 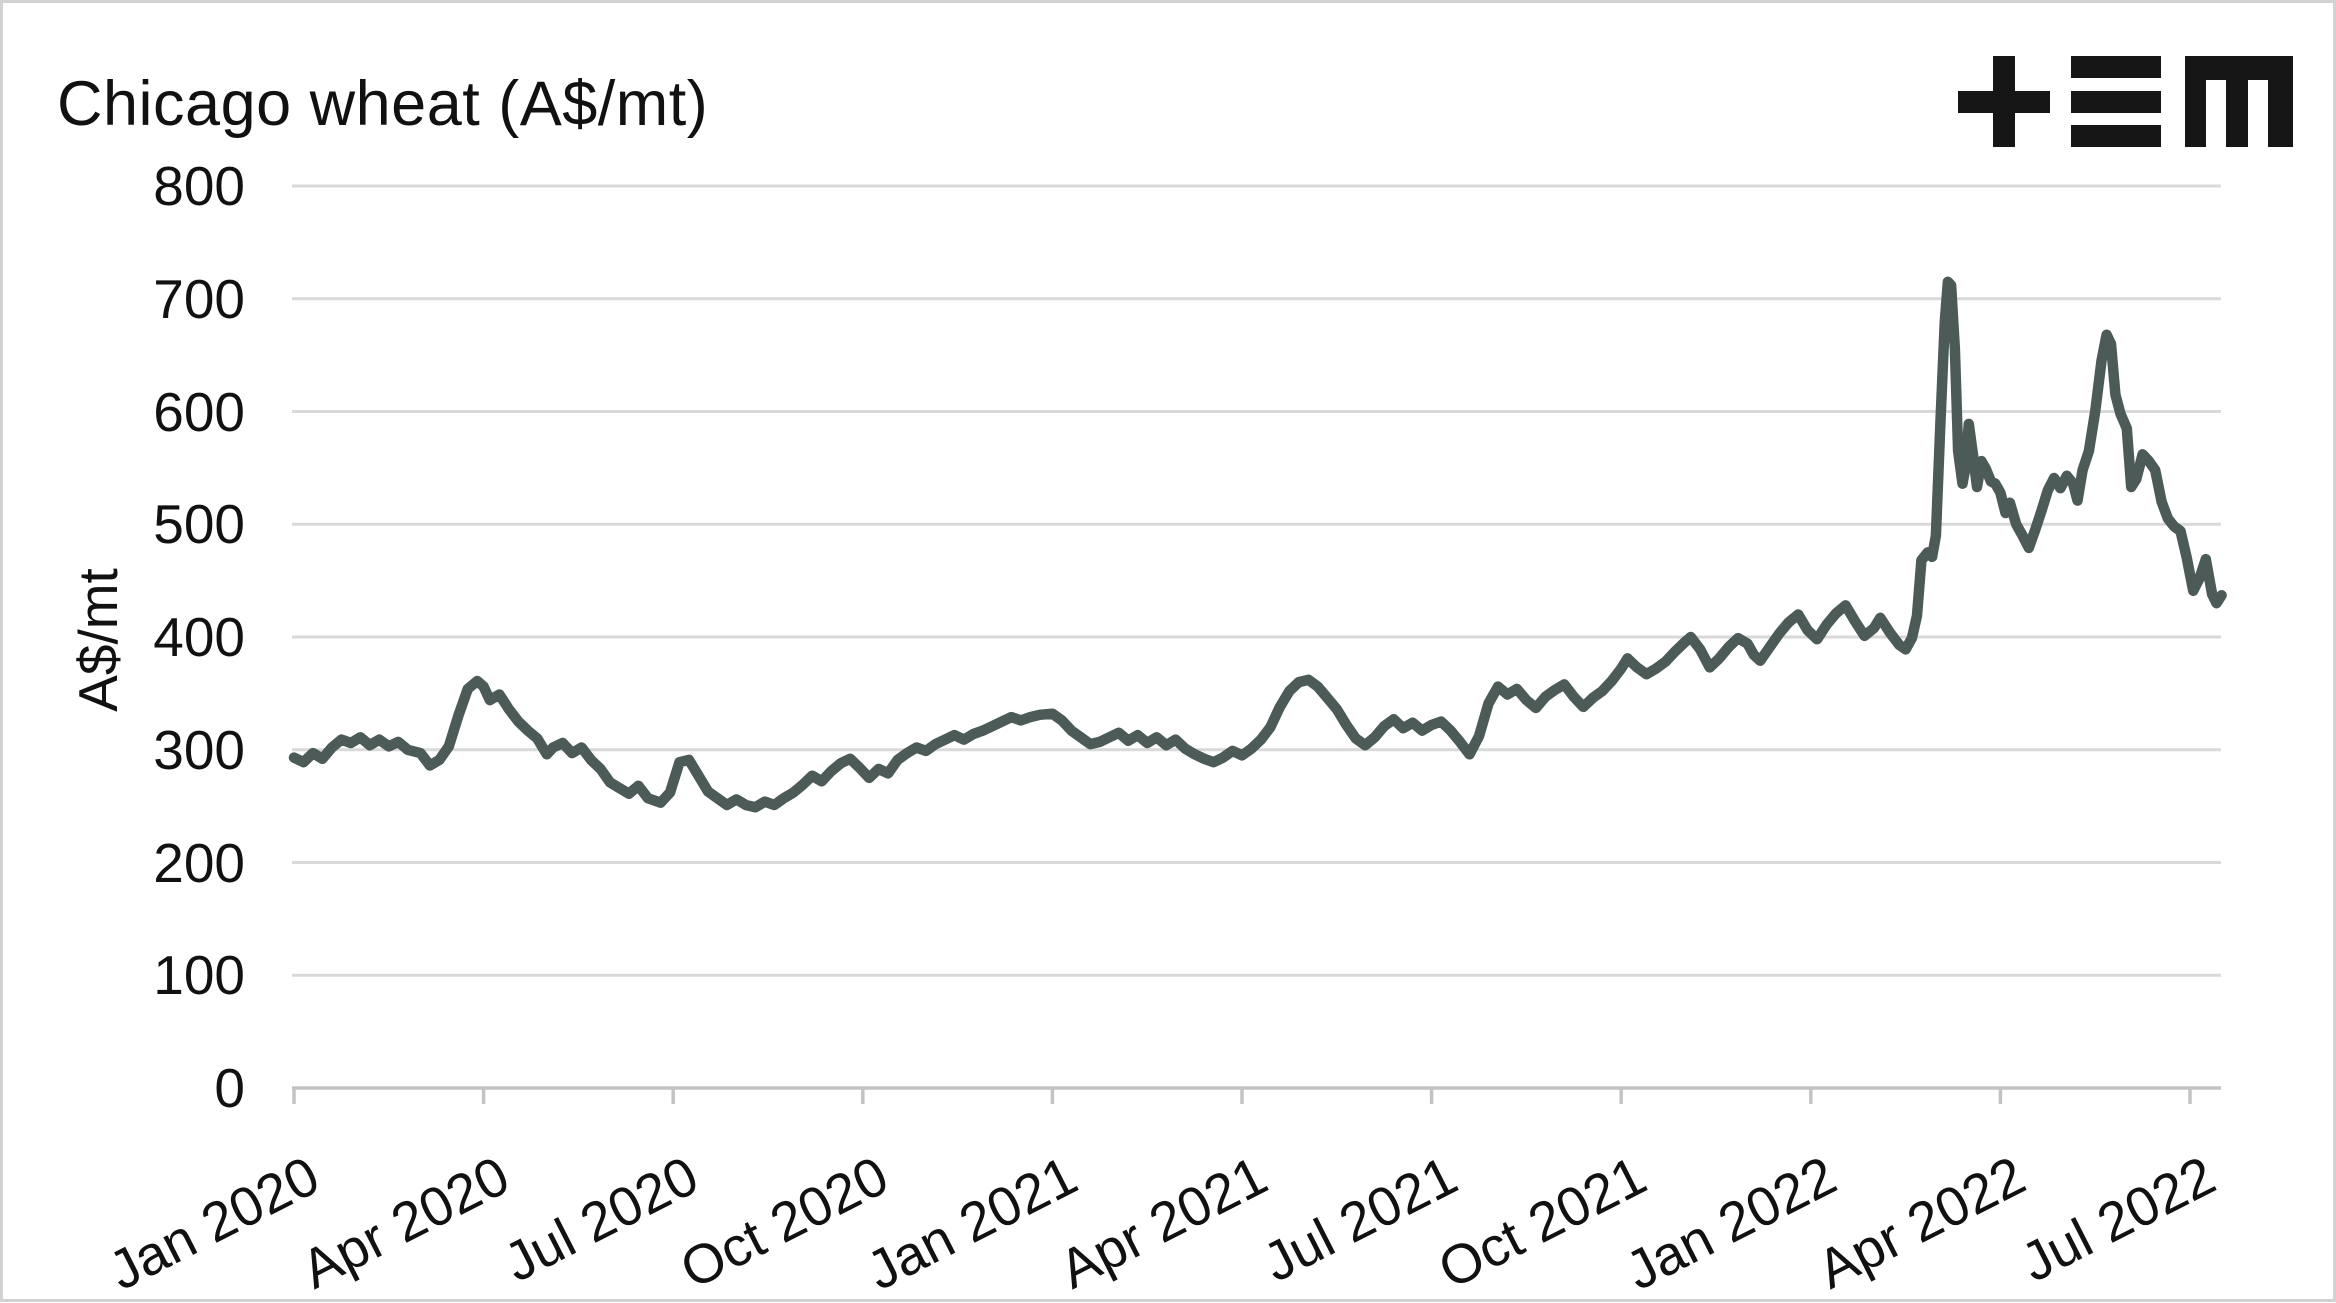 What do you see at coordinates (383, 104) in the screenshot?
I see `chart-title: Chicago wheat (A$/mt)` at bounding box center [383, 104].